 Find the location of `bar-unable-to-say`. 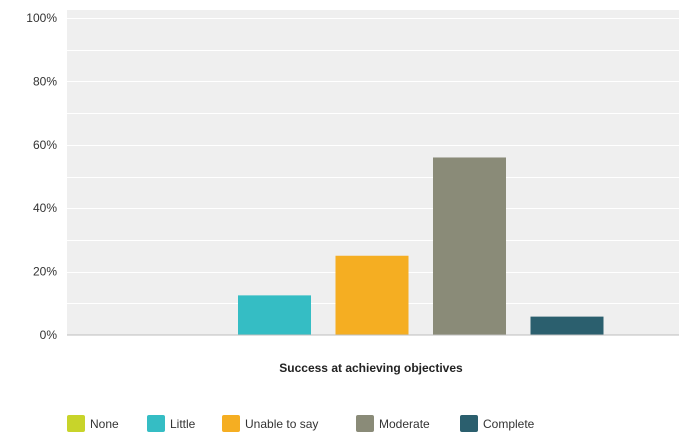

bar-unable-to-say is located at coordinates (372, 295).